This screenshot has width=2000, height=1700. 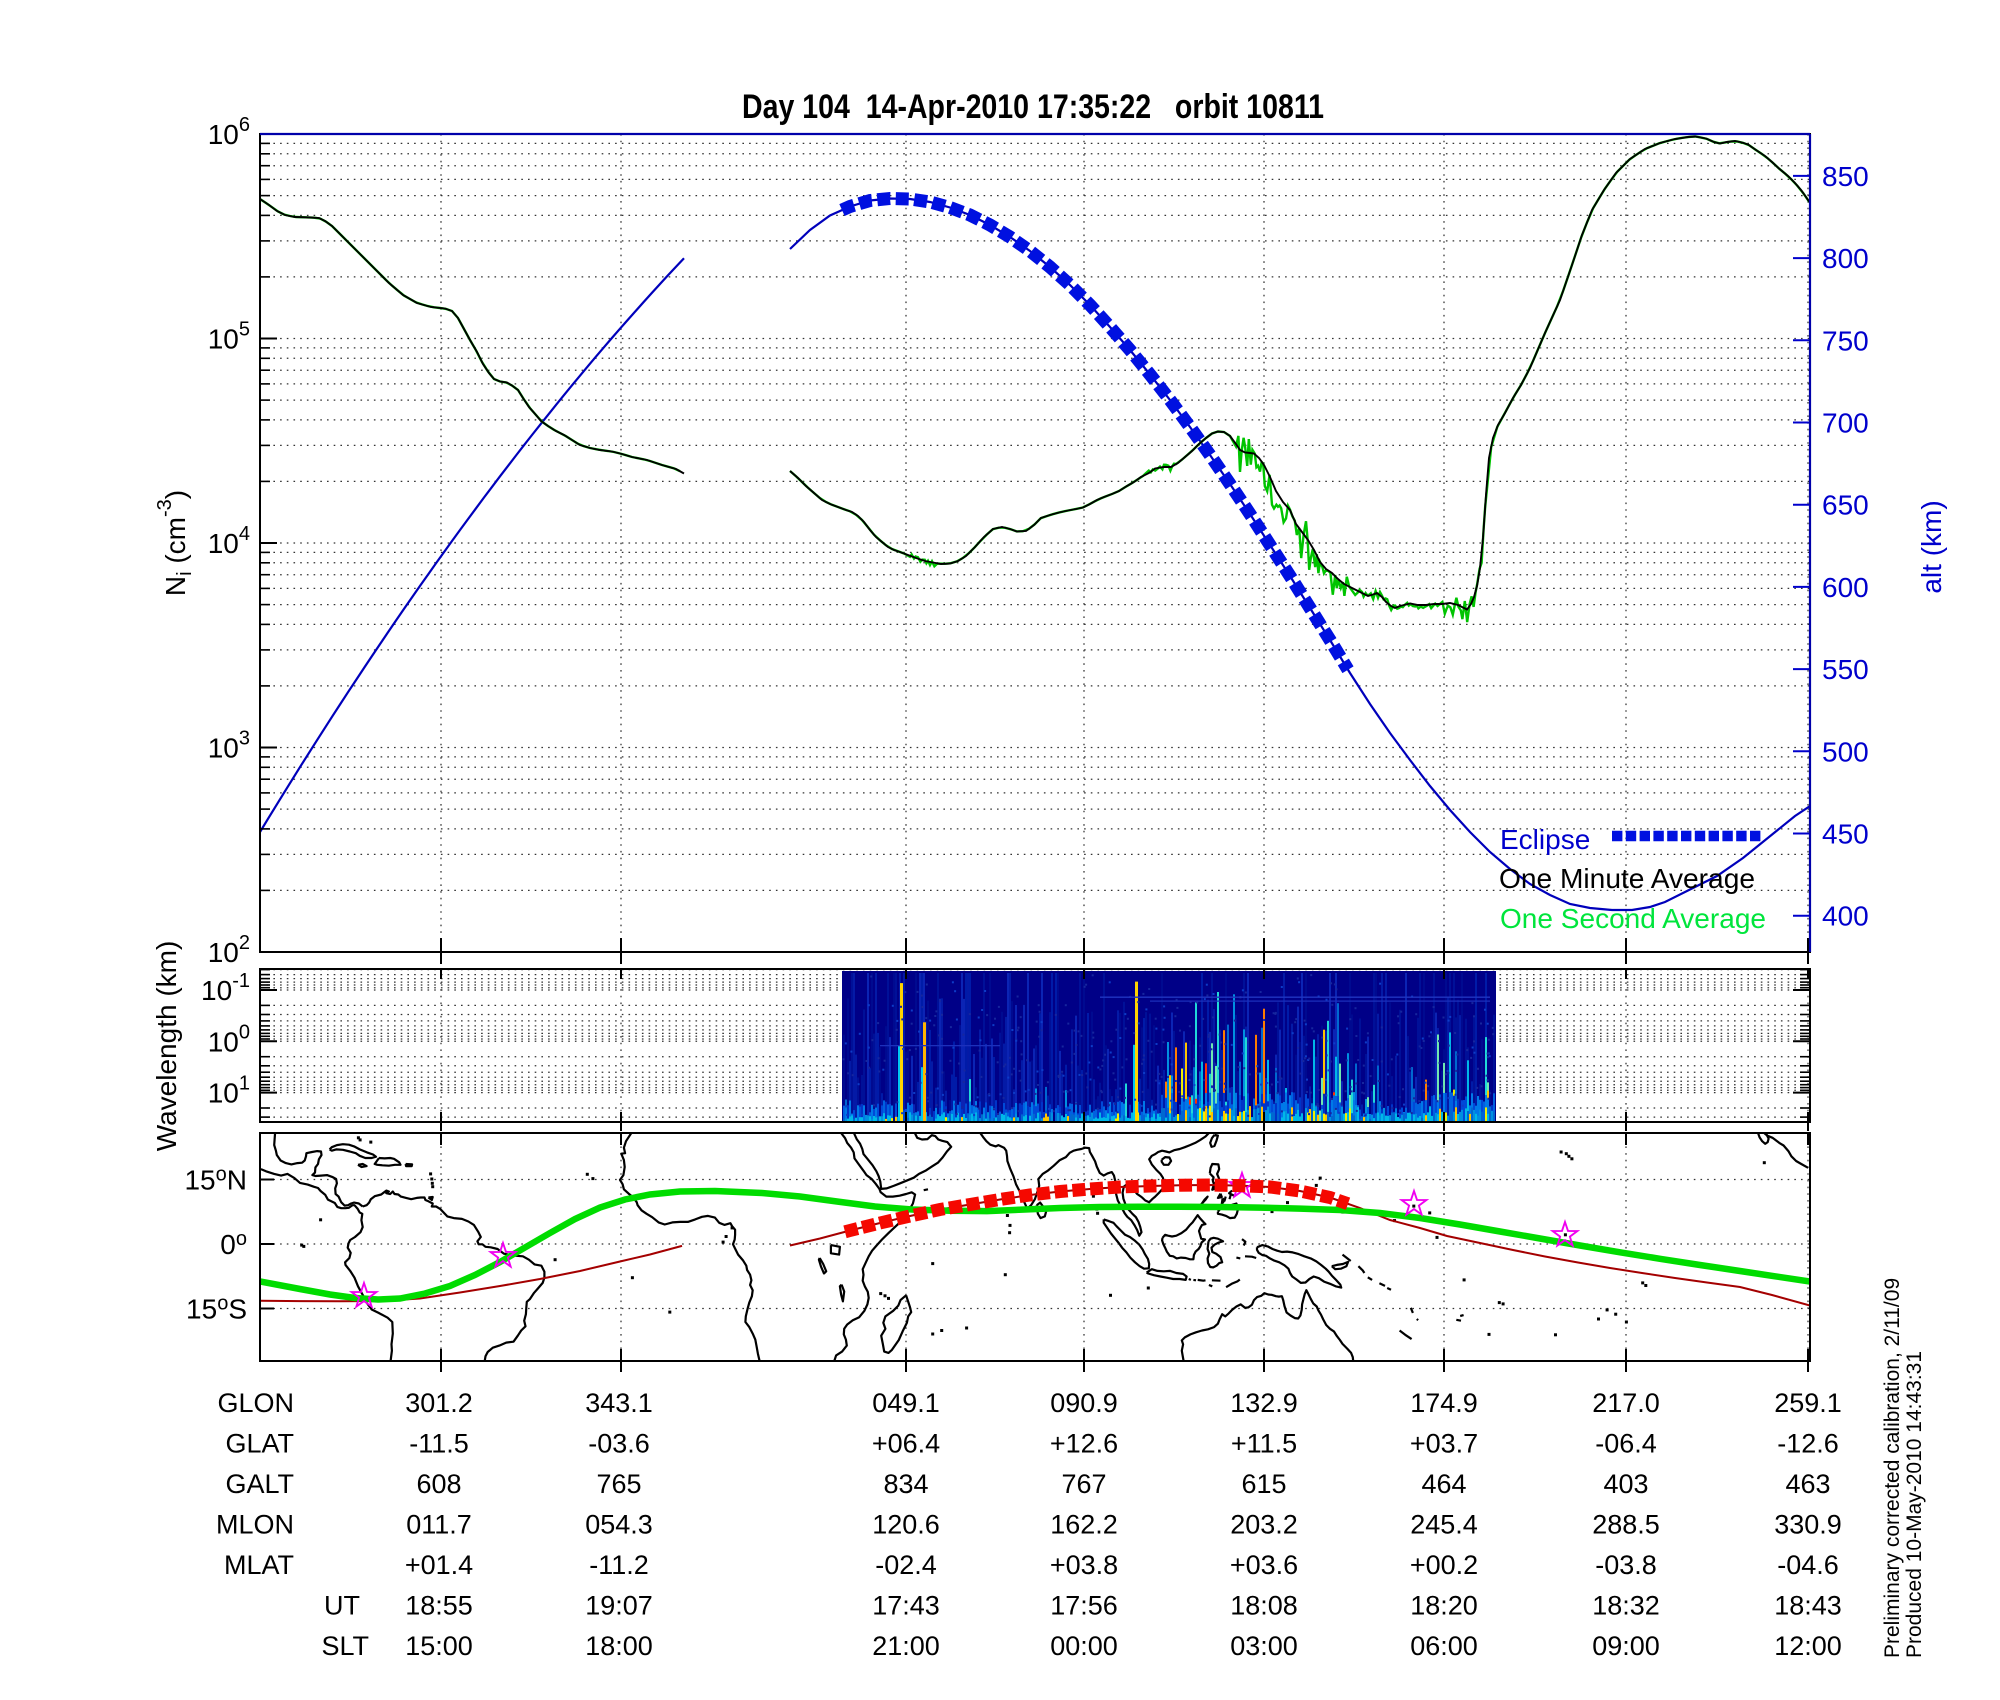 What do you see at coordinates (216, 1309) in the screenshot?
I see `svg-text: 15oS` at bounding box center [216, 1309].